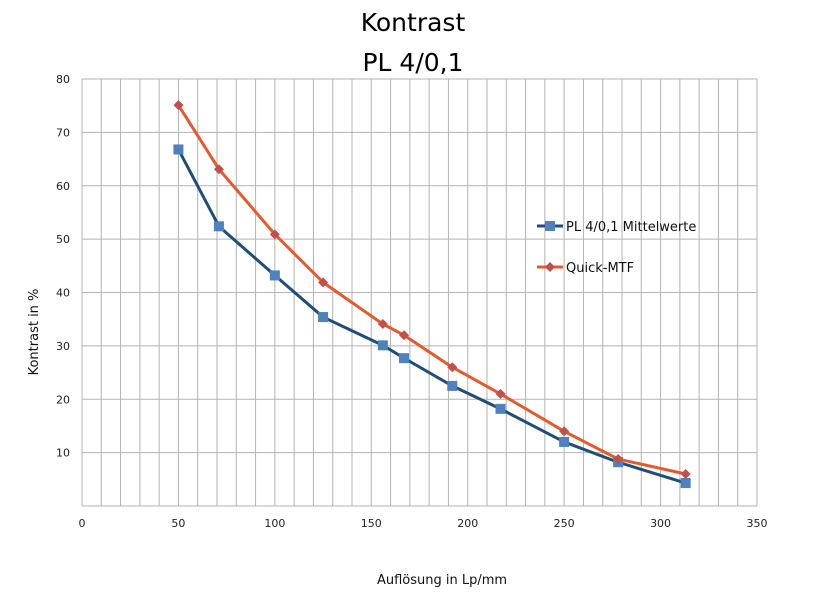 Image resolution: width=836 pixels, height=602 pixels. Describe the element at coordinates (63, 346) in the screenshot. I see `y-tick-label: 30` at that location.